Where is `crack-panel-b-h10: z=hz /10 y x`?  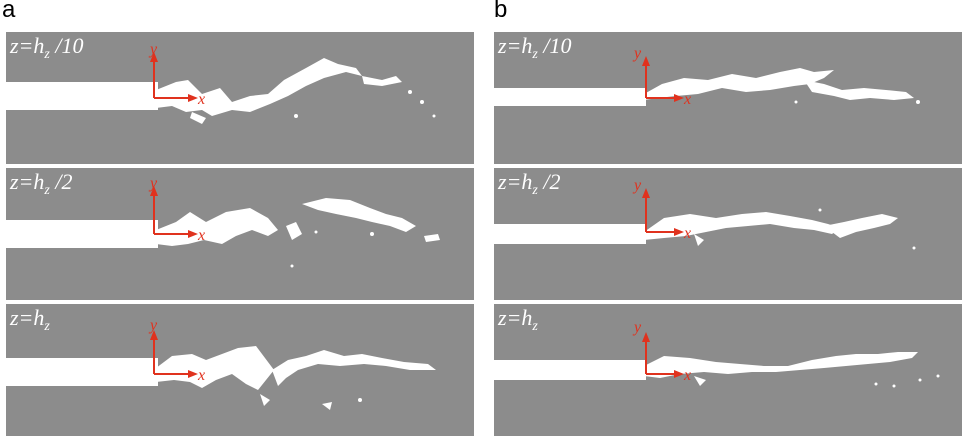
crack-panel-b-h10: z=hz /10 y x is located at coordinates (728, 98).